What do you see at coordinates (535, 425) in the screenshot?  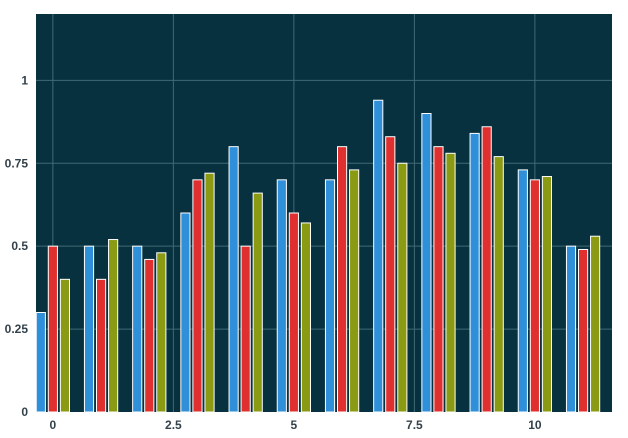 I see `x-tick-label: 10` at bounding box center [535, 425].